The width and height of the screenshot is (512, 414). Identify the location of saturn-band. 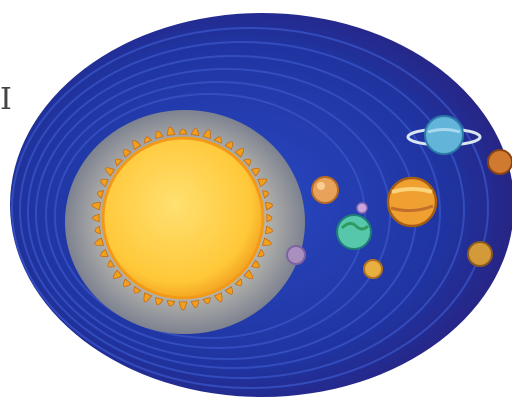
(444, 131).